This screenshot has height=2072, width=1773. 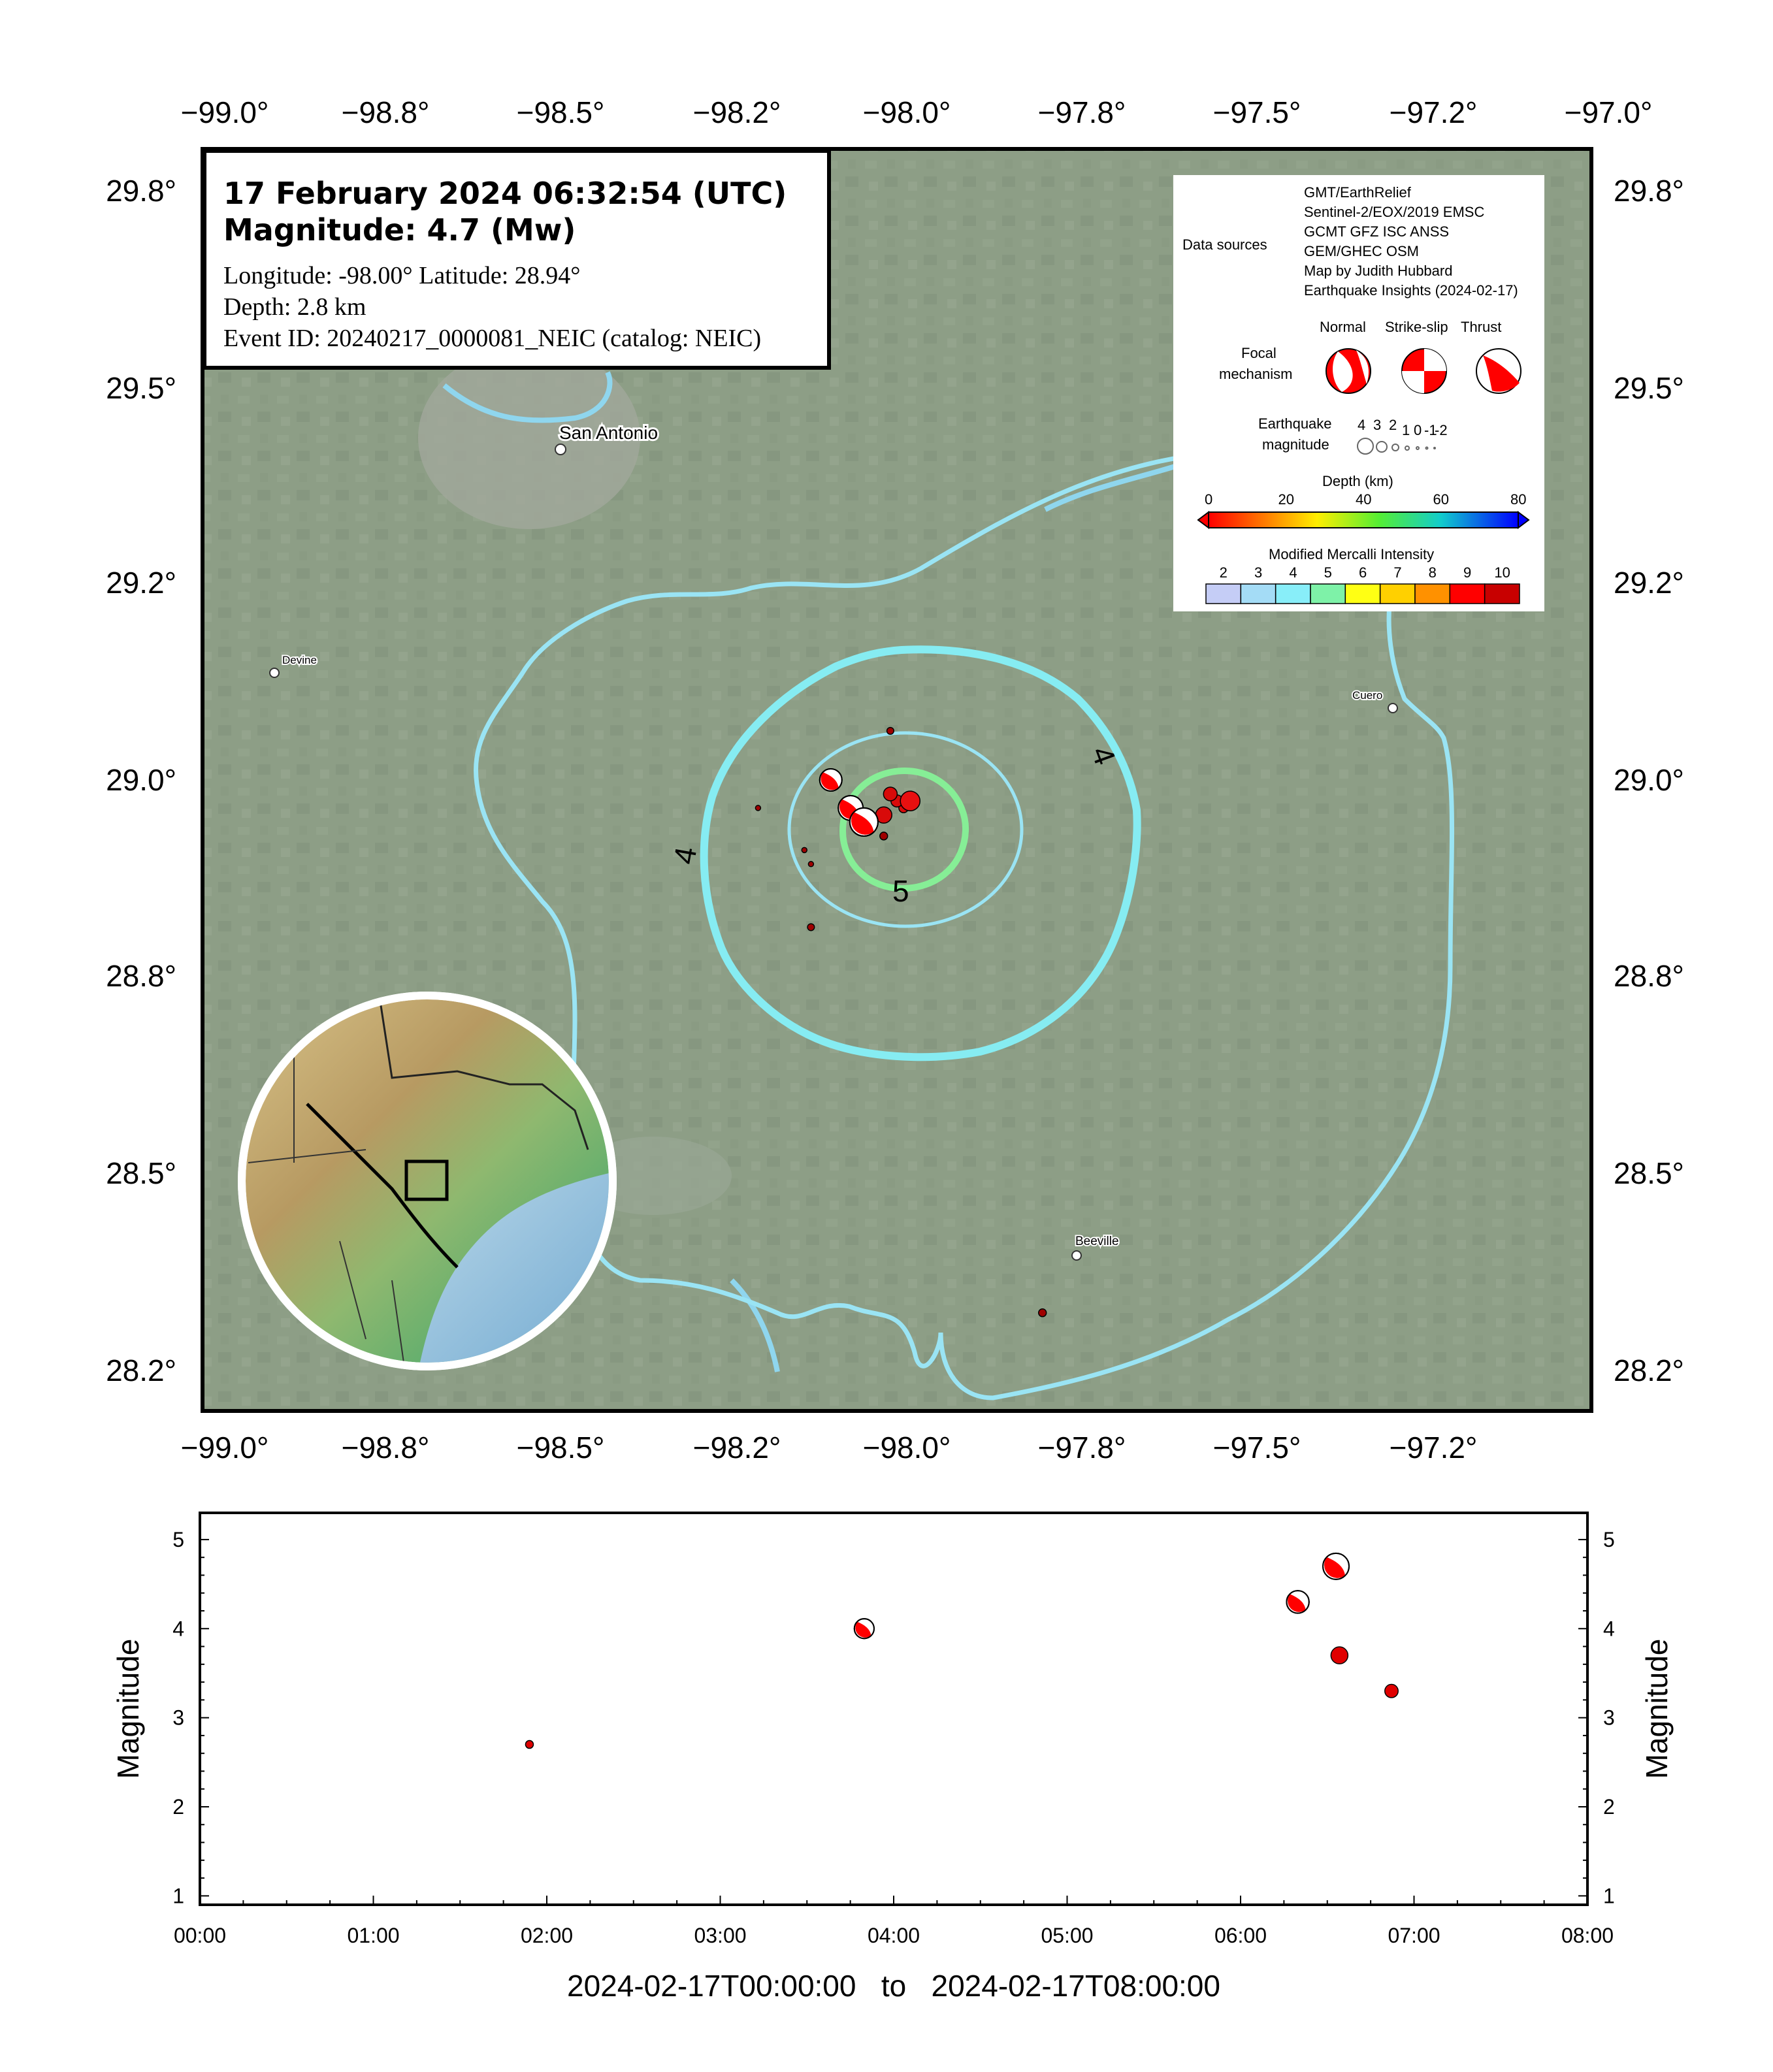 I want to click on lon-tick-label: −97.8°, so click(x=1082, y=112).